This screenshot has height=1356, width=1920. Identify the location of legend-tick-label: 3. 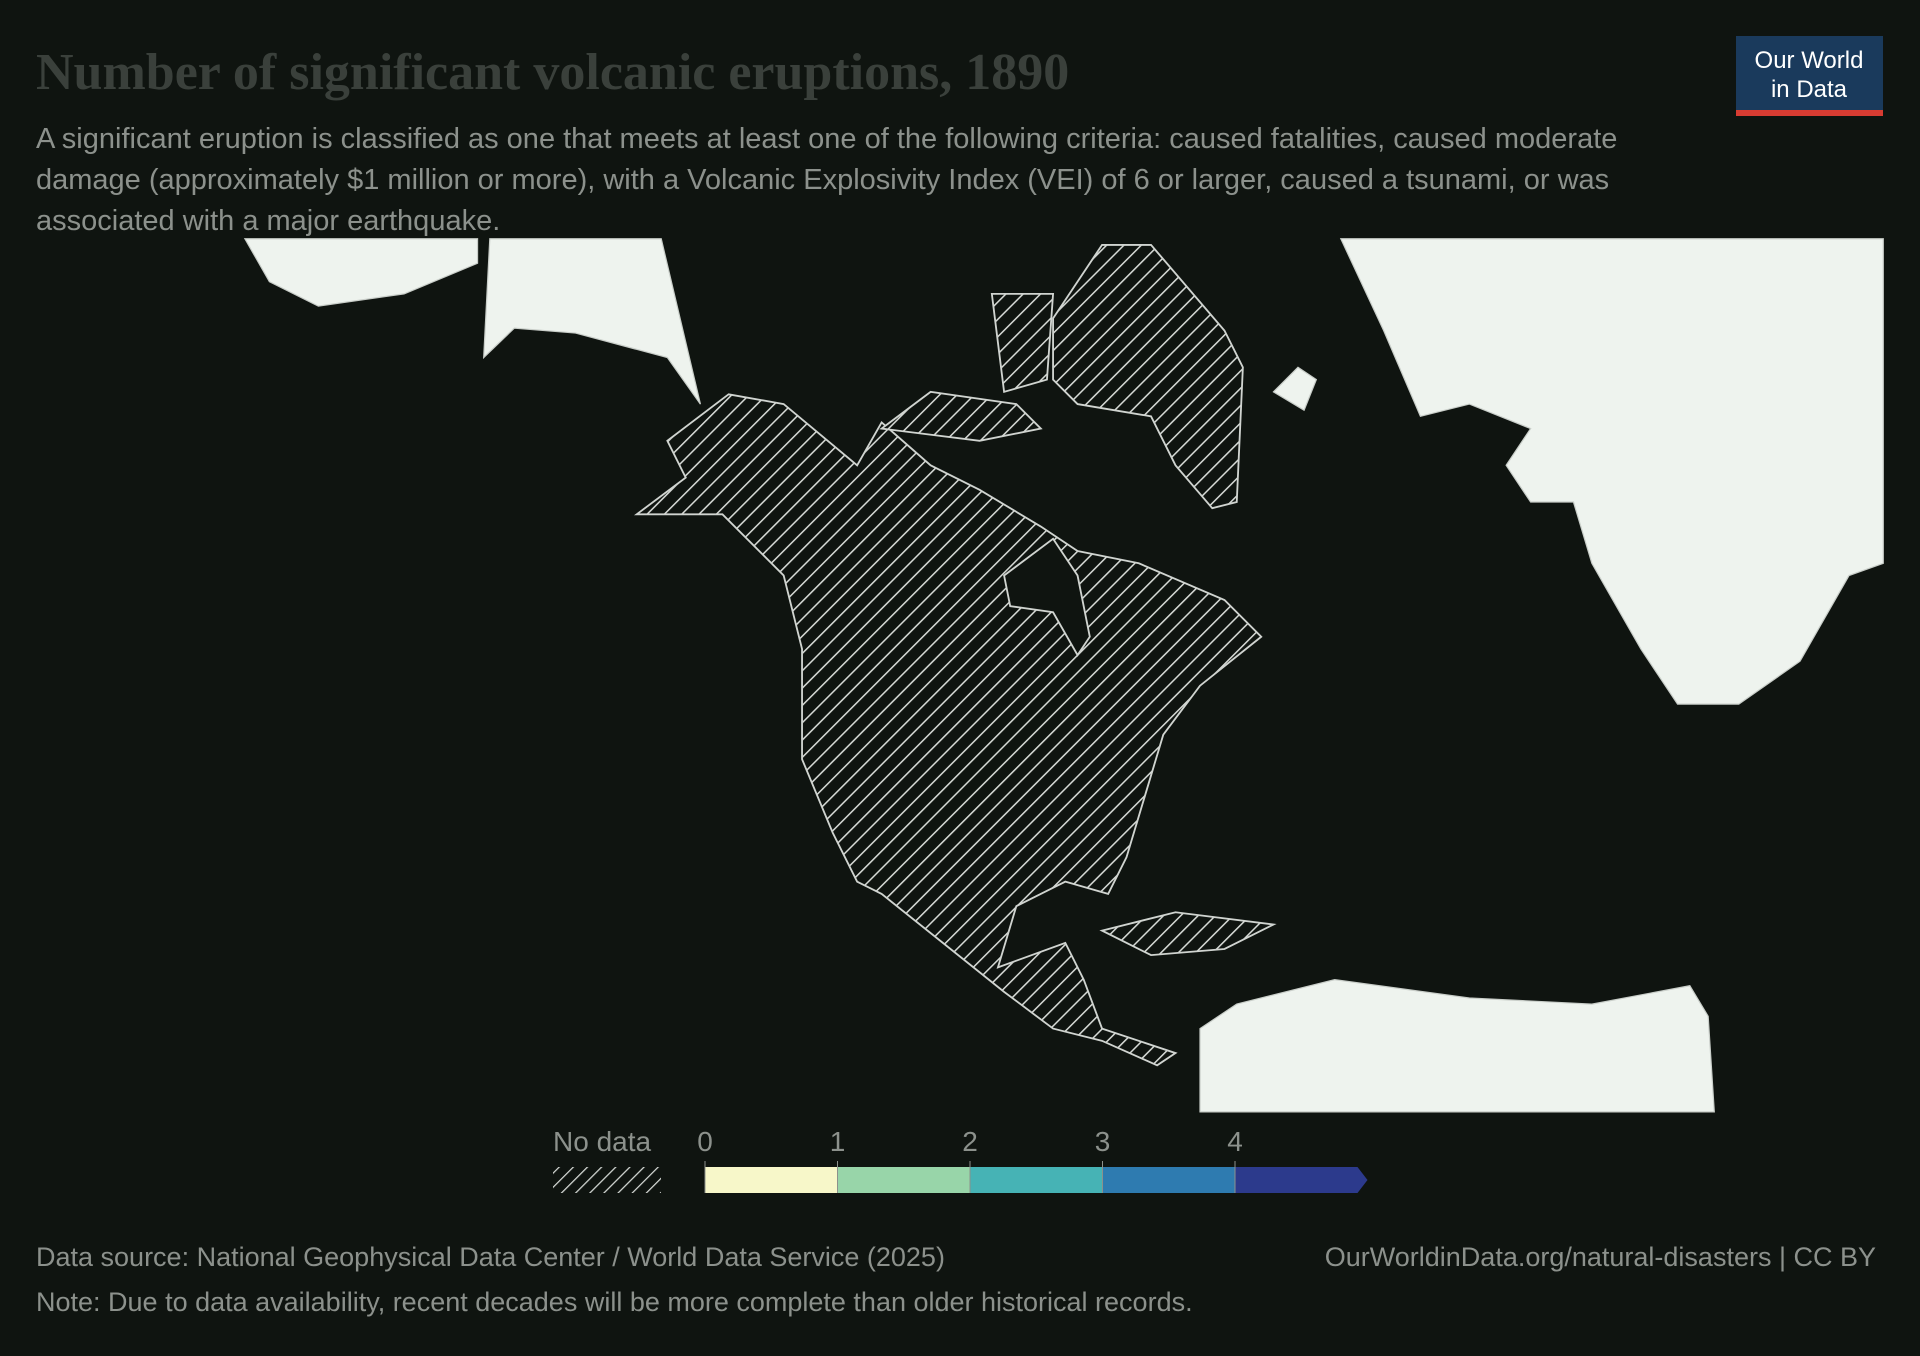
(1103, 1141).